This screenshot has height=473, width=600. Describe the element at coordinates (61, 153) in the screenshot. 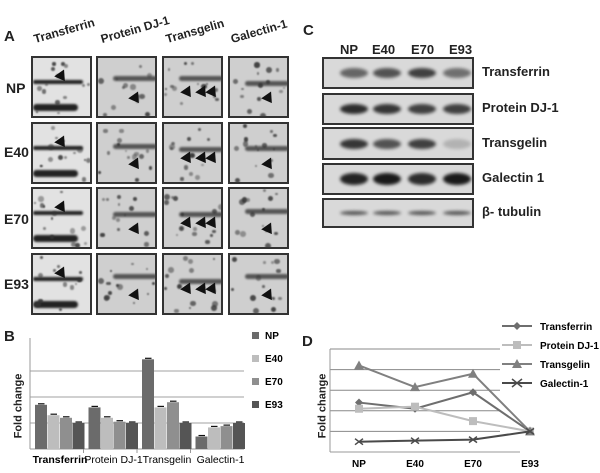

I see `gel-transferrin-e40` at that location.